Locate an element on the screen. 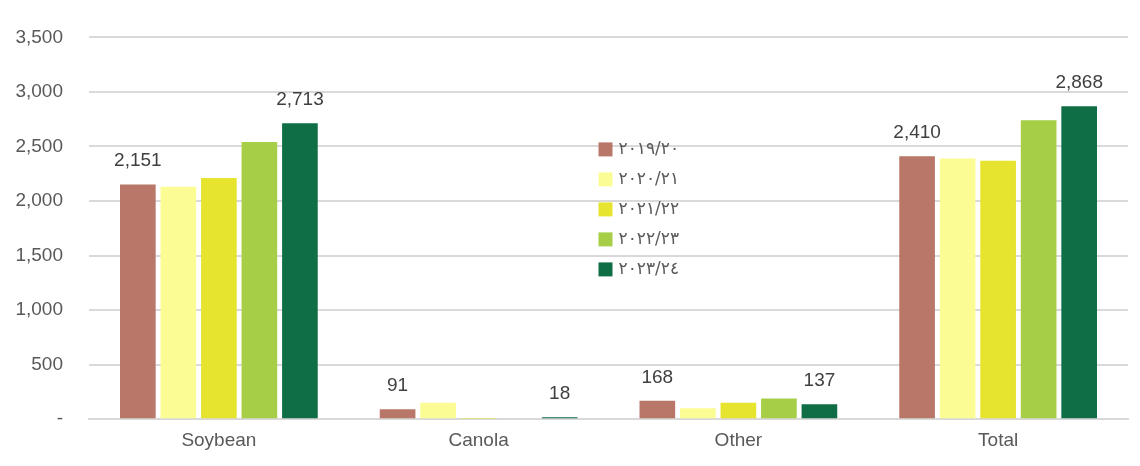 This screenshot has width=1140, height=466. data-label: 18 is located at coordinates (560, 392).